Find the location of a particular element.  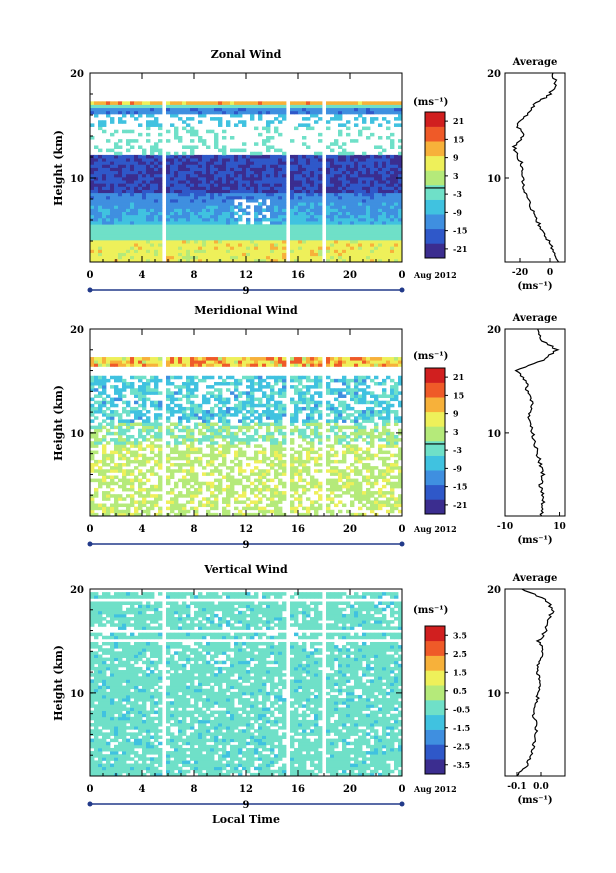

day-end-marker is located at coordinates (402, 290).